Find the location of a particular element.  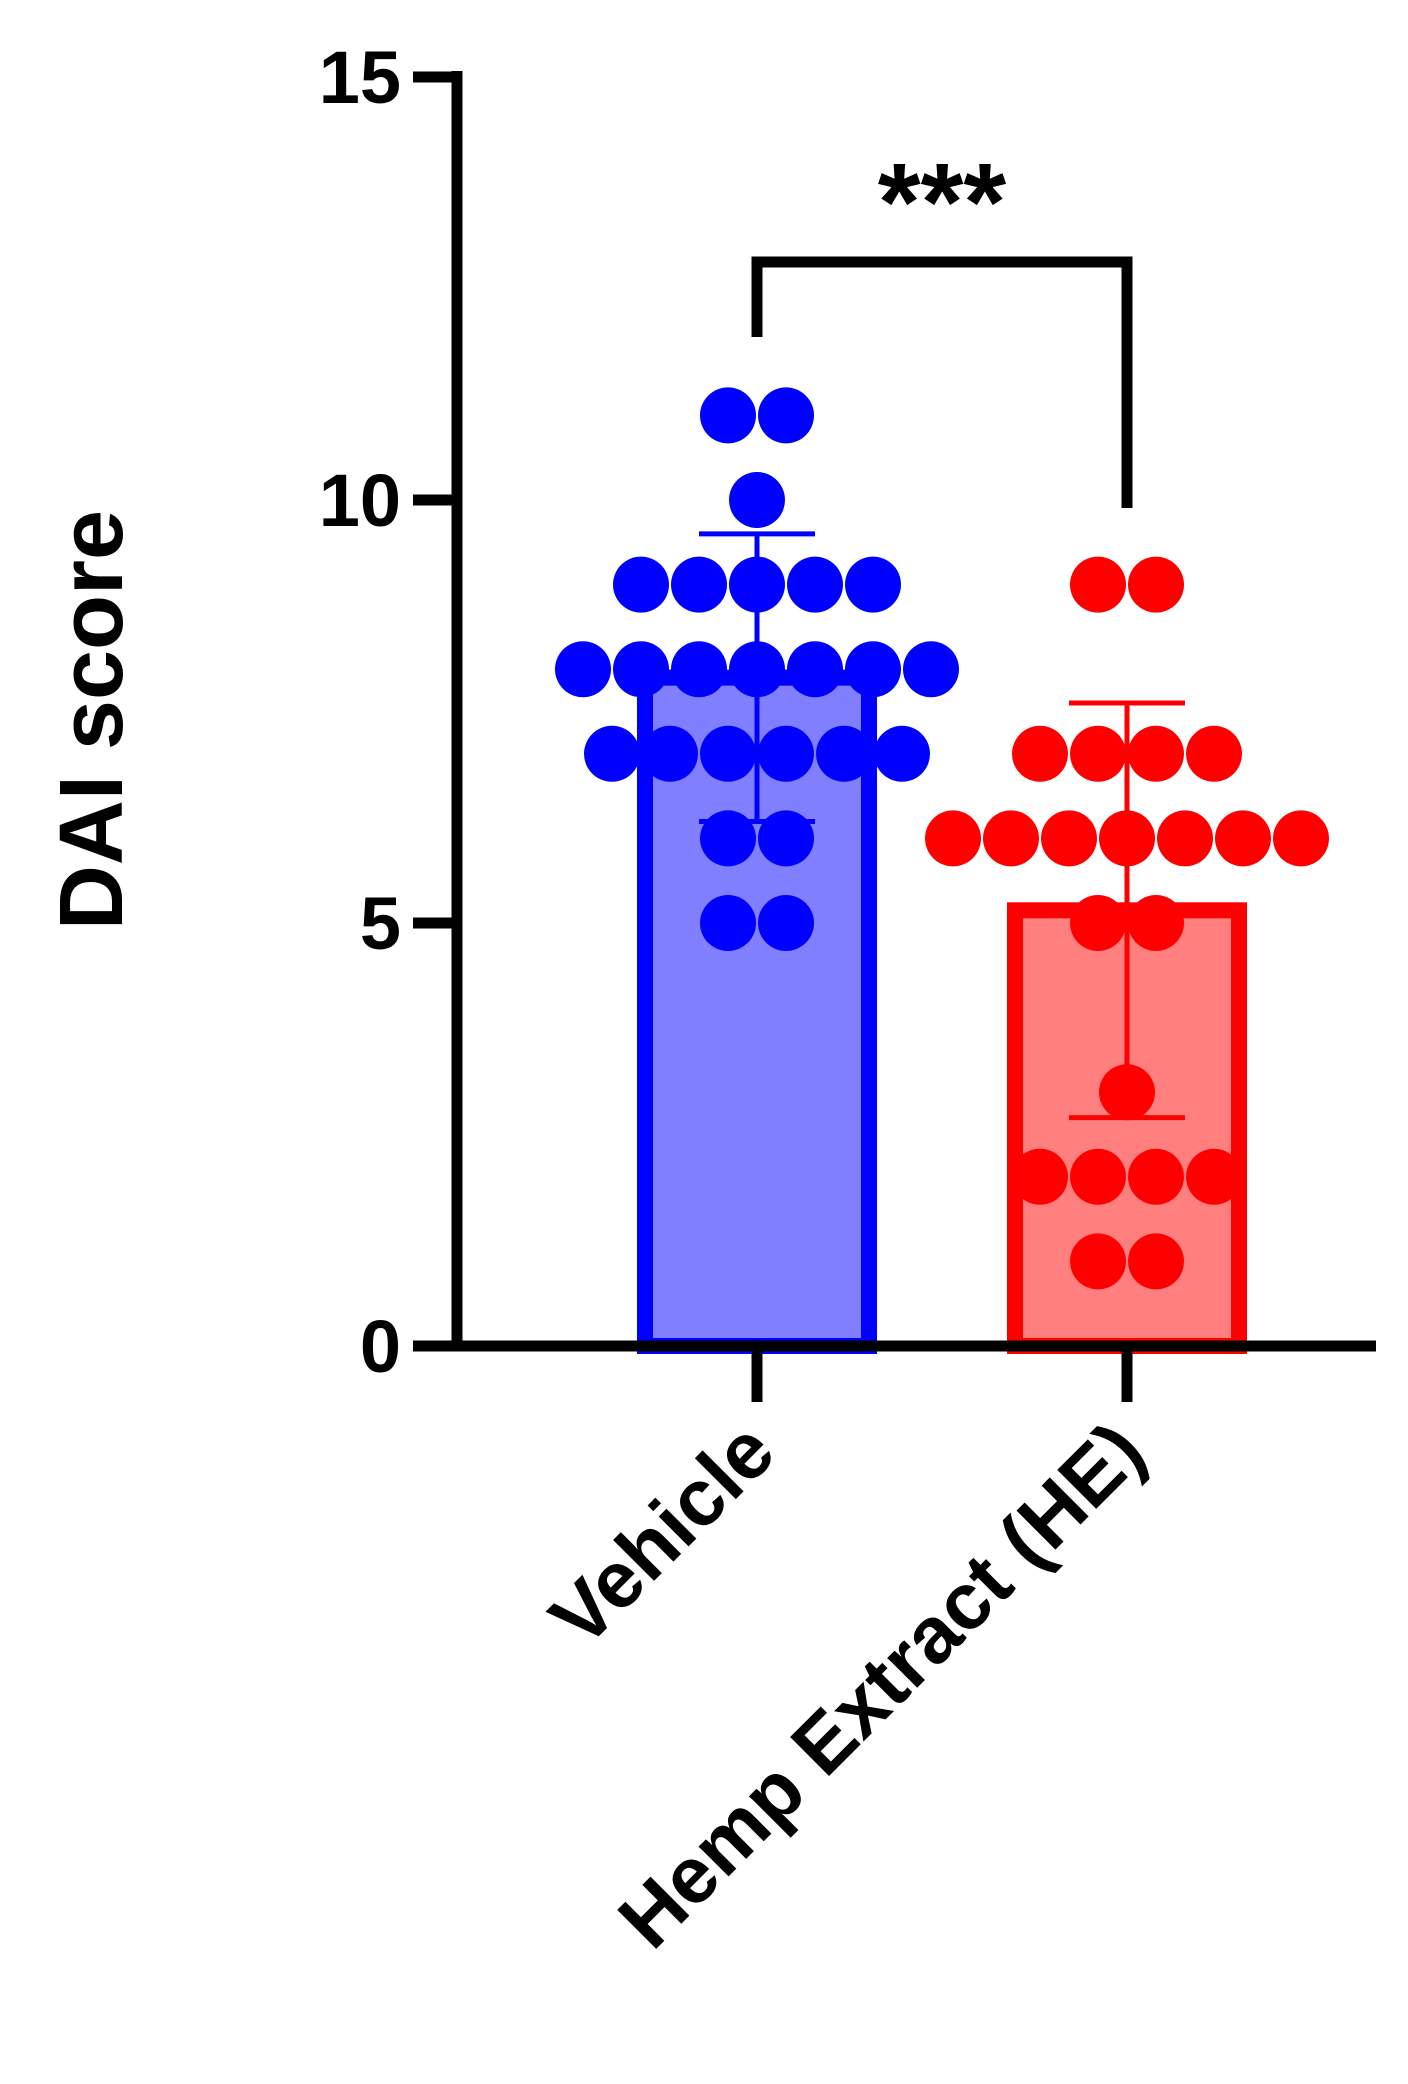

y-axis-label: DAI score is located at coordinates (92, 720).